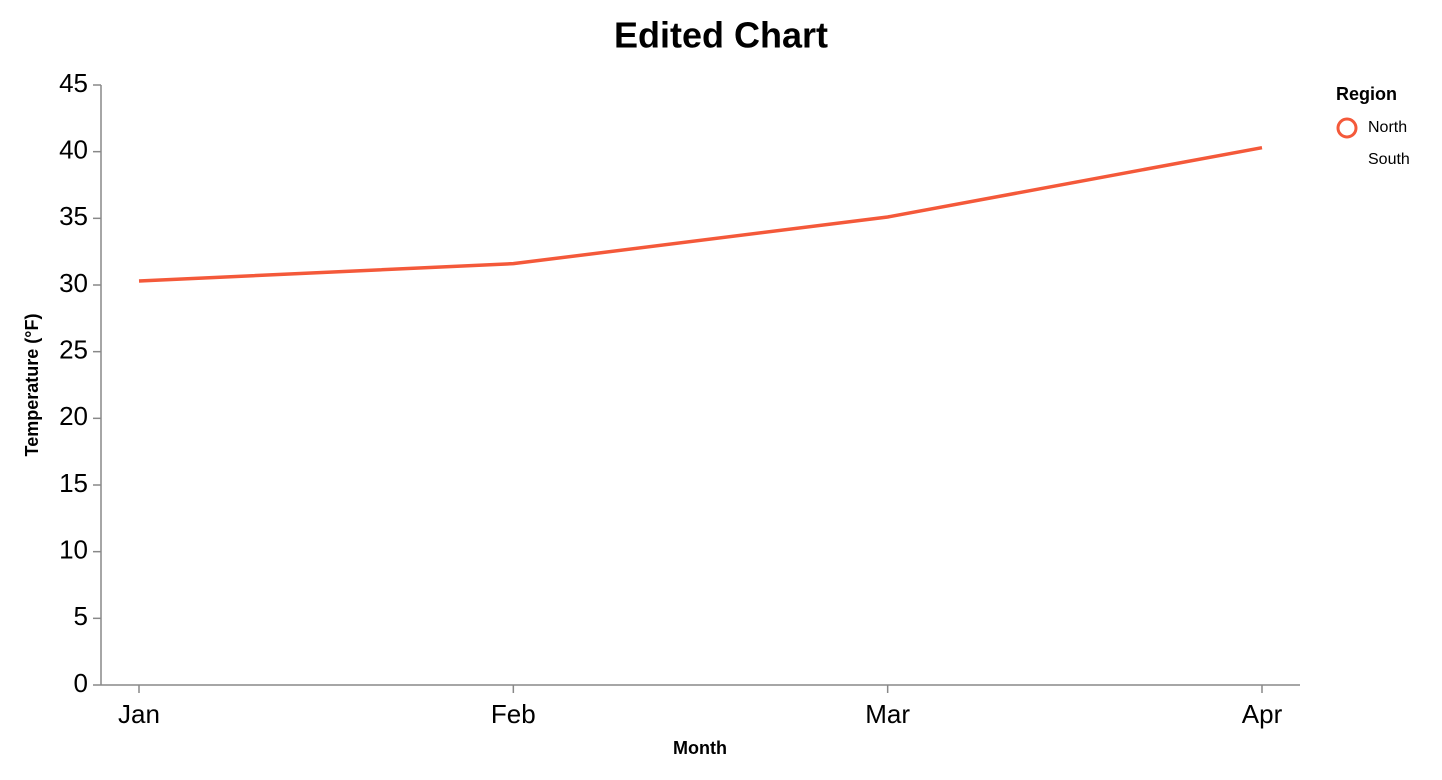  Describe the element at coordinates (1387, 127) in the screenshot. I see `legend-label: North` at that location.